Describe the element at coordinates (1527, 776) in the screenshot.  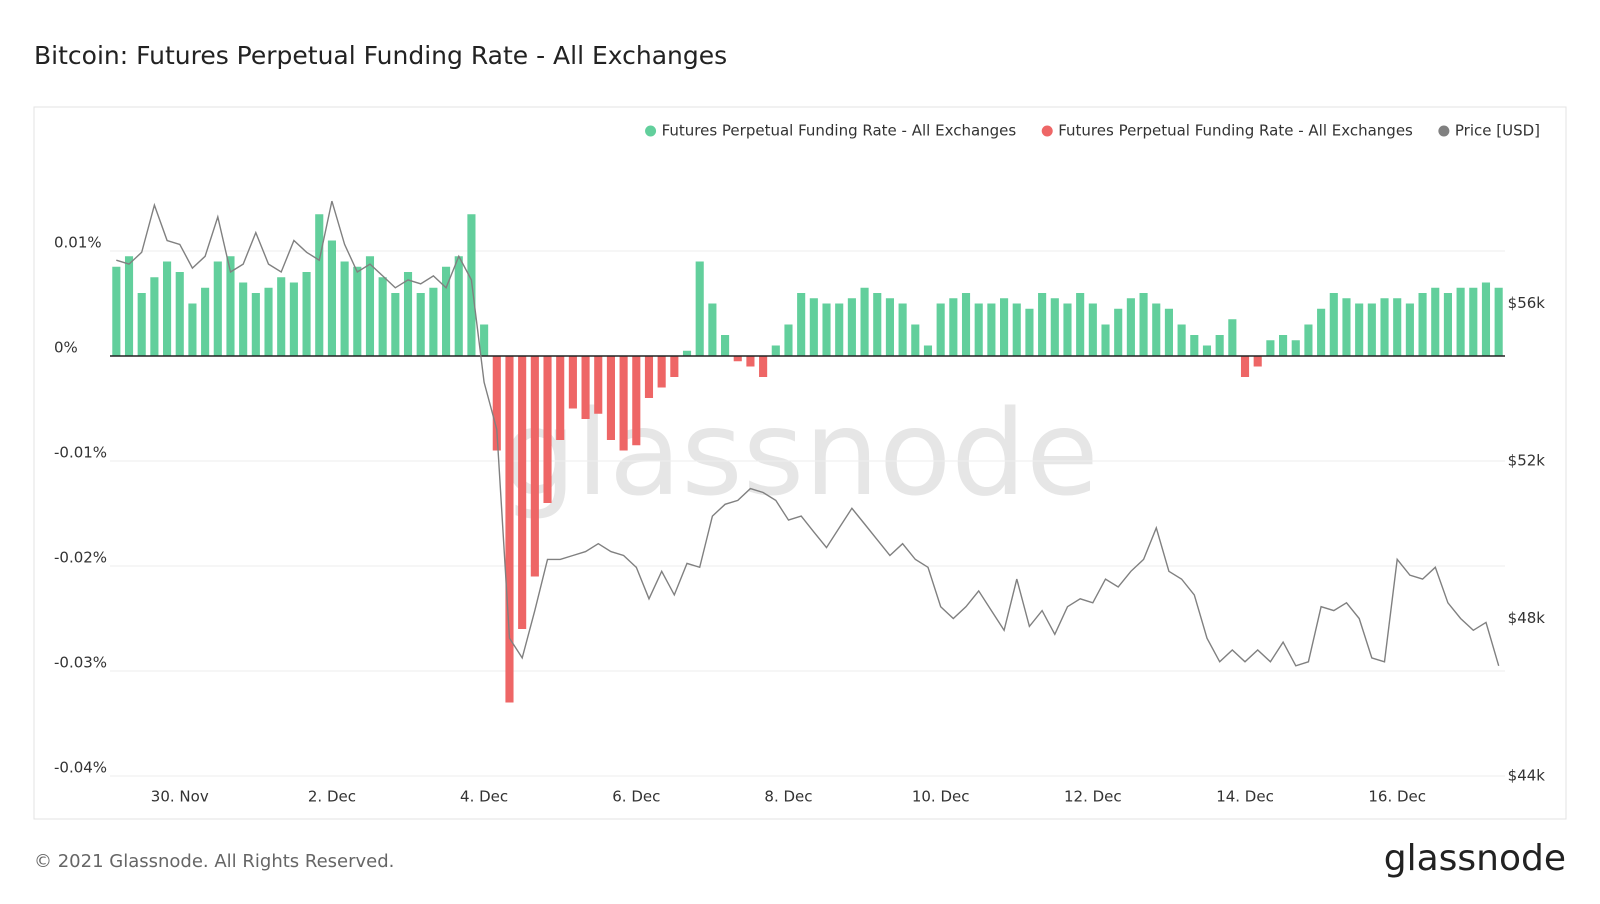
I see `y2-tick-label: $44k` at that location.